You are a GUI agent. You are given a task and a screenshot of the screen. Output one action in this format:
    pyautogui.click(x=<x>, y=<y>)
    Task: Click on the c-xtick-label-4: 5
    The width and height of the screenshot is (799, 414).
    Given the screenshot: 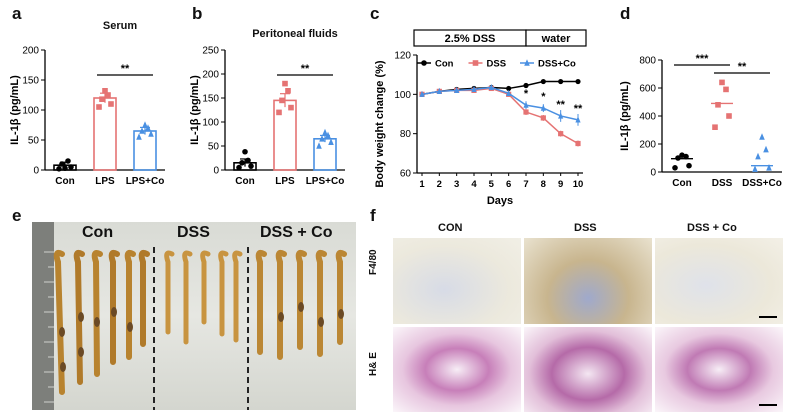 What is the action you would take?
    pyautogui.click(x=492, y=184)
    